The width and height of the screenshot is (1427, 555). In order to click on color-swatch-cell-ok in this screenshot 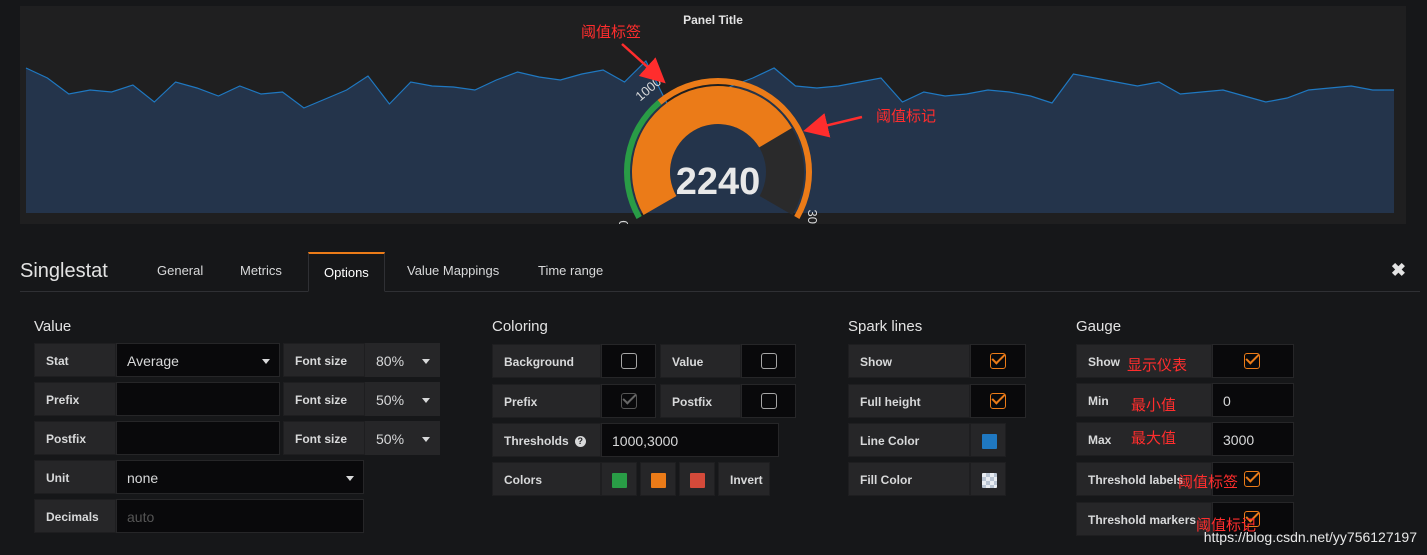, I will do `click(619, 479)`.